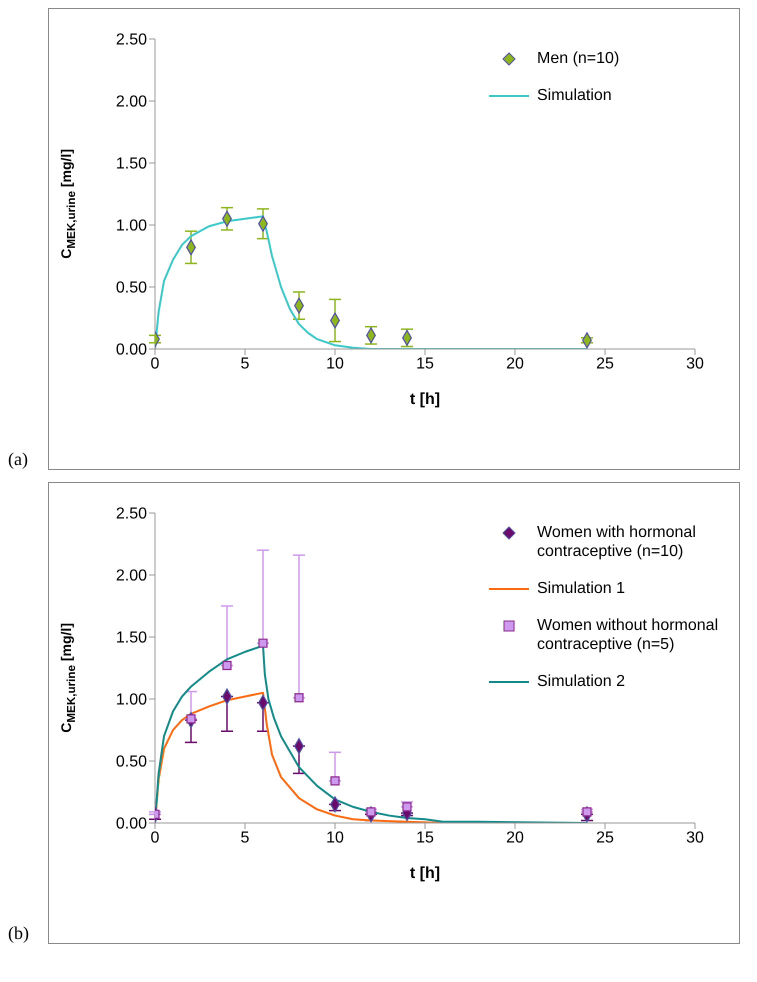 The image size is (757, 982). I want to click on legend-label: Simulation 1, so click(581, 588).